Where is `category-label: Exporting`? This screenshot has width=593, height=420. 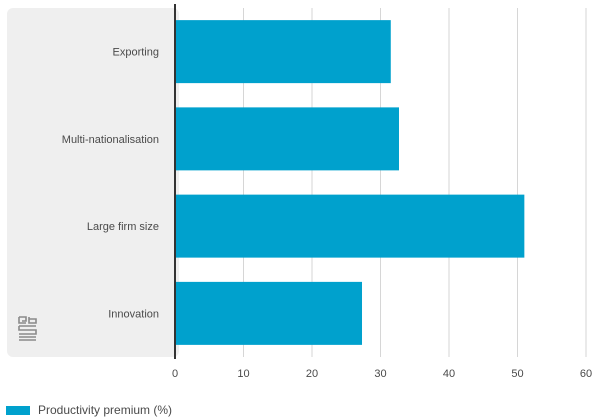 category-label: Exporting is located at coordinates (136, 53).